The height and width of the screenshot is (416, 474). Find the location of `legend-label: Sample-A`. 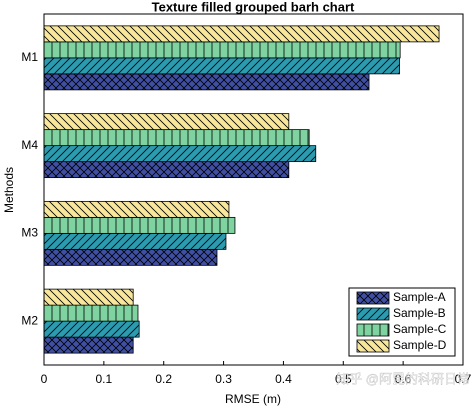

legend-label: Sample-A is located at coordinates (419, 297).